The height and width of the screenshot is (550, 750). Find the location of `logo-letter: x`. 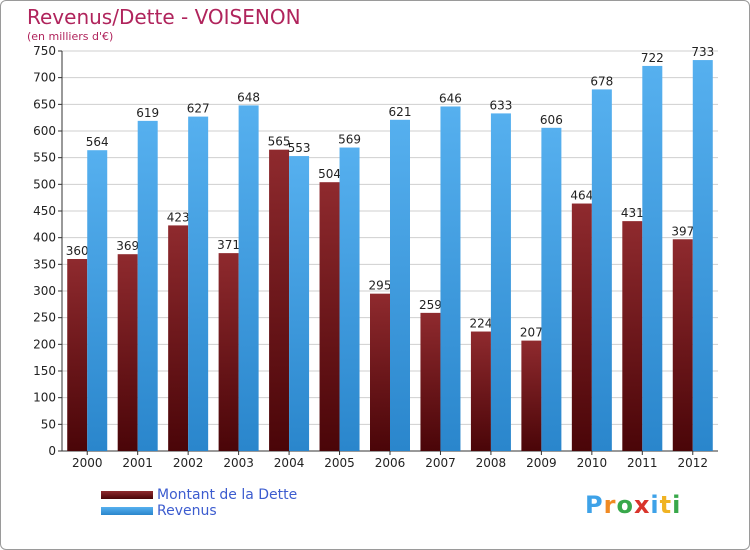

logo-letter: x is located at coordinates (642, 505).